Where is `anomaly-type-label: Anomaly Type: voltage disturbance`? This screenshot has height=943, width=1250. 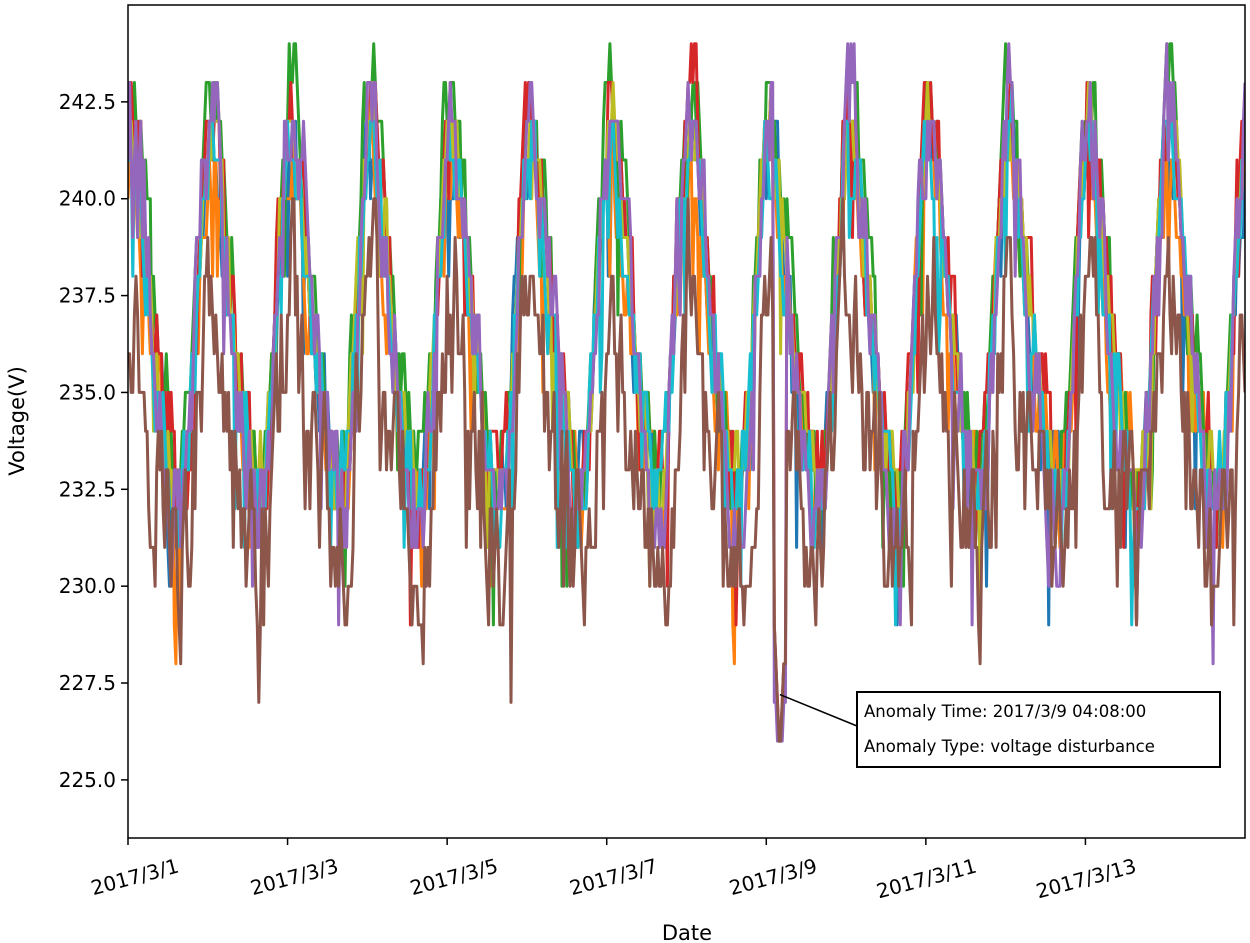 anomaly-type-label: Anomaly Type: voltage disturbance is located at coordinates (1009, 746).